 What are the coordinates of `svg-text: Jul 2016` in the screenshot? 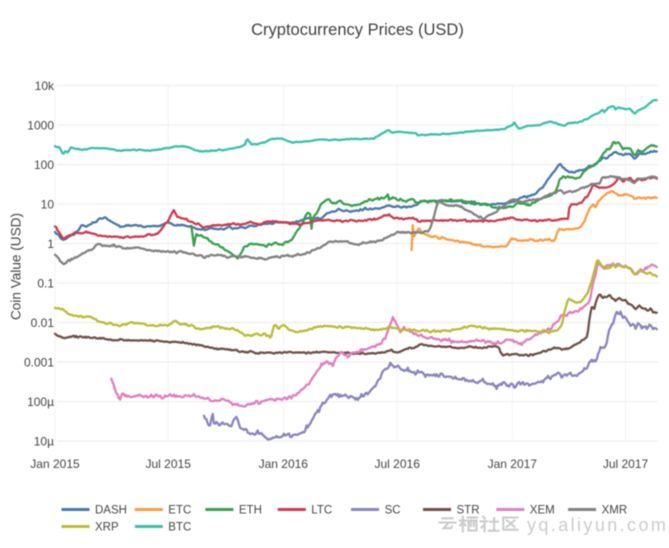 It's located at (398, 464).